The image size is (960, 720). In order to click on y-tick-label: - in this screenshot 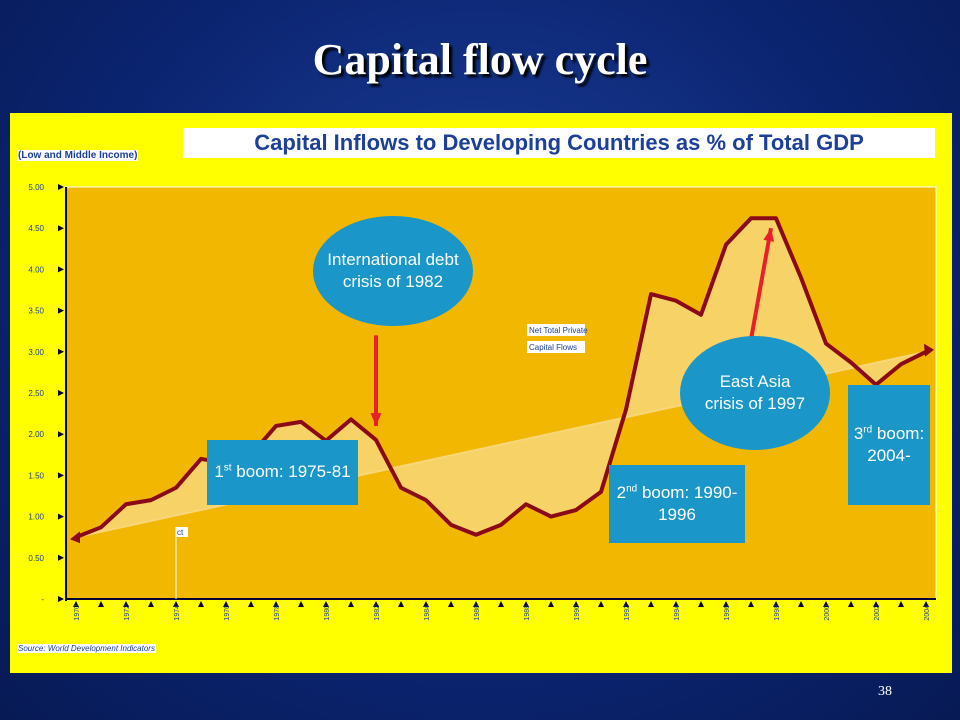, I will do `click(42, 599)`.